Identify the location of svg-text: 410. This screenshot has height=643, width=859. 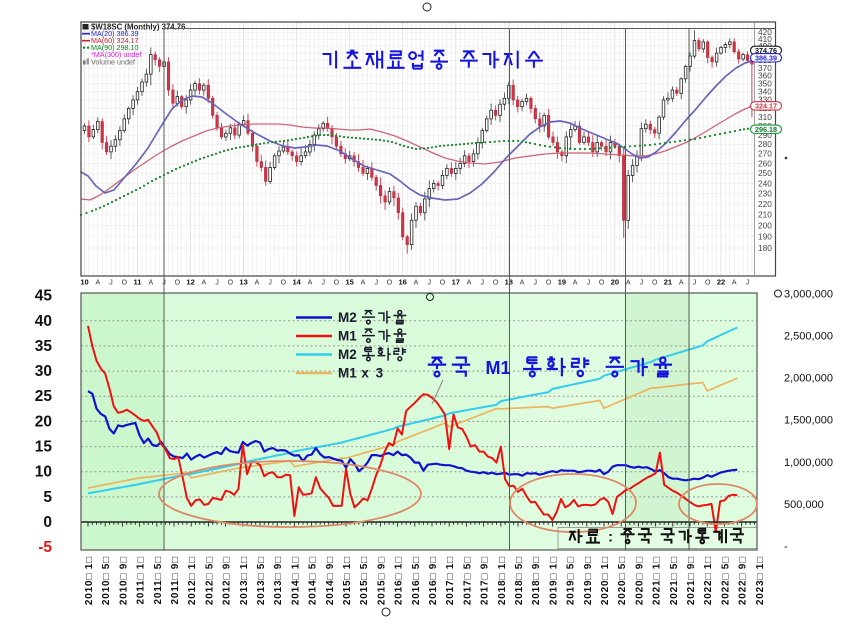
(765, 39).